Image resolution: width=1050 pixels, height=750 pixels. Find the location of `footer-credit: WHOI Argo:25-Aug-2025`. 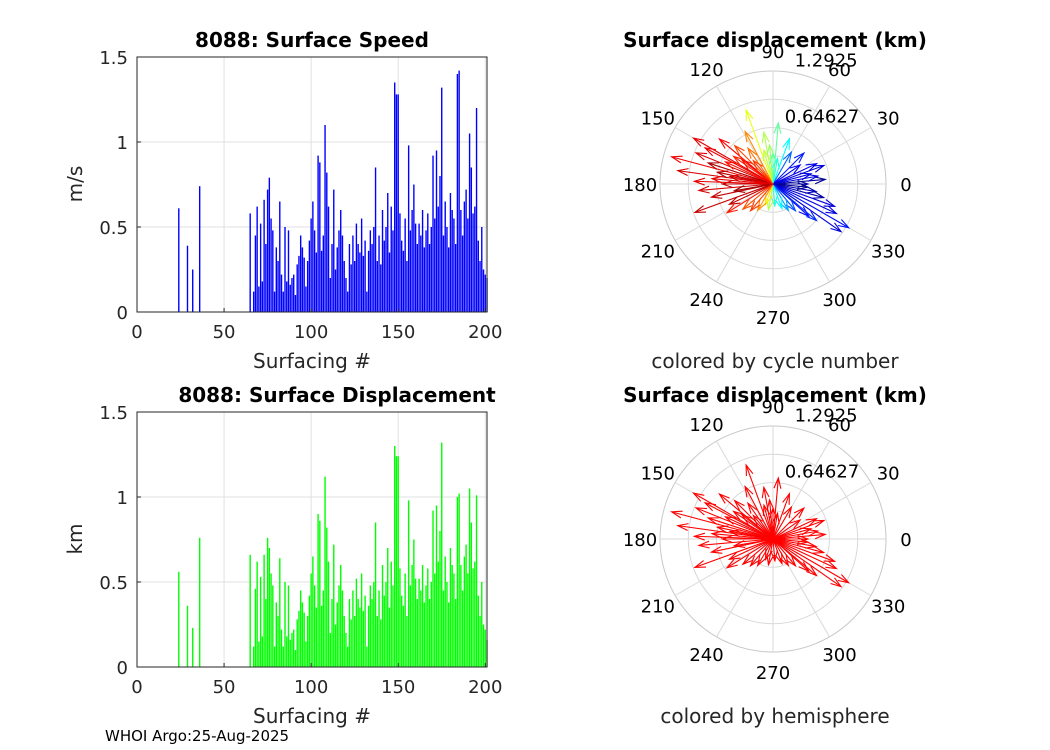

footer-credit: WHOI Argo:25-Aug-2025 is located at coordinates (197, 736).